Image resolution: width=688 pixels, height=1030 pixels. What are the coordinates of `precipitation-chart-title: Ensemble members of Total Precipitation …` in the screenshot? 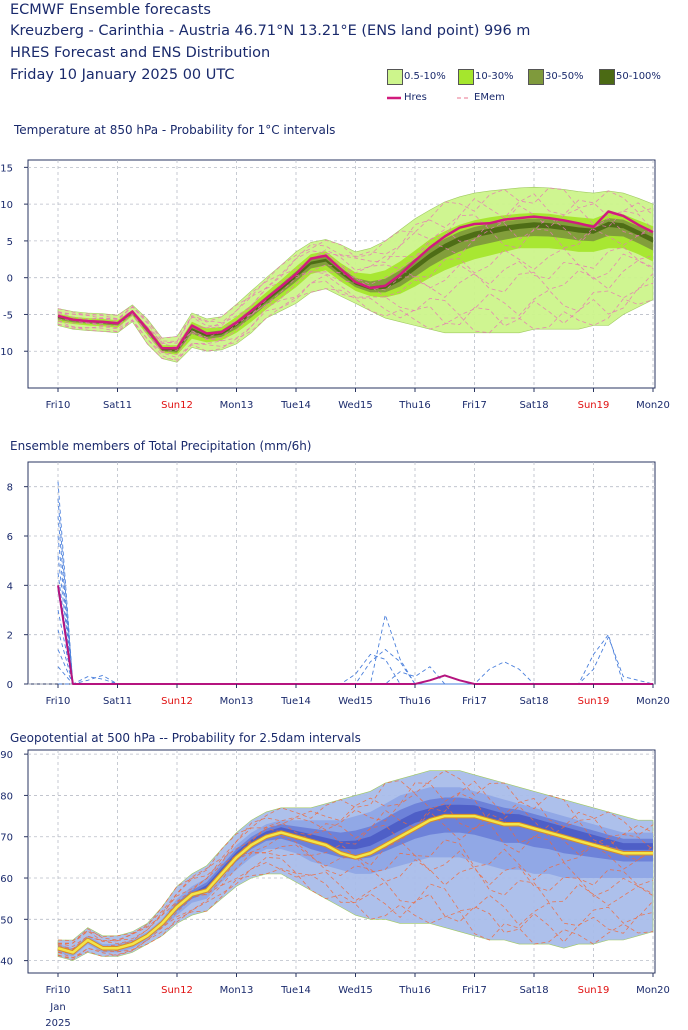 It's located at (161, 446).